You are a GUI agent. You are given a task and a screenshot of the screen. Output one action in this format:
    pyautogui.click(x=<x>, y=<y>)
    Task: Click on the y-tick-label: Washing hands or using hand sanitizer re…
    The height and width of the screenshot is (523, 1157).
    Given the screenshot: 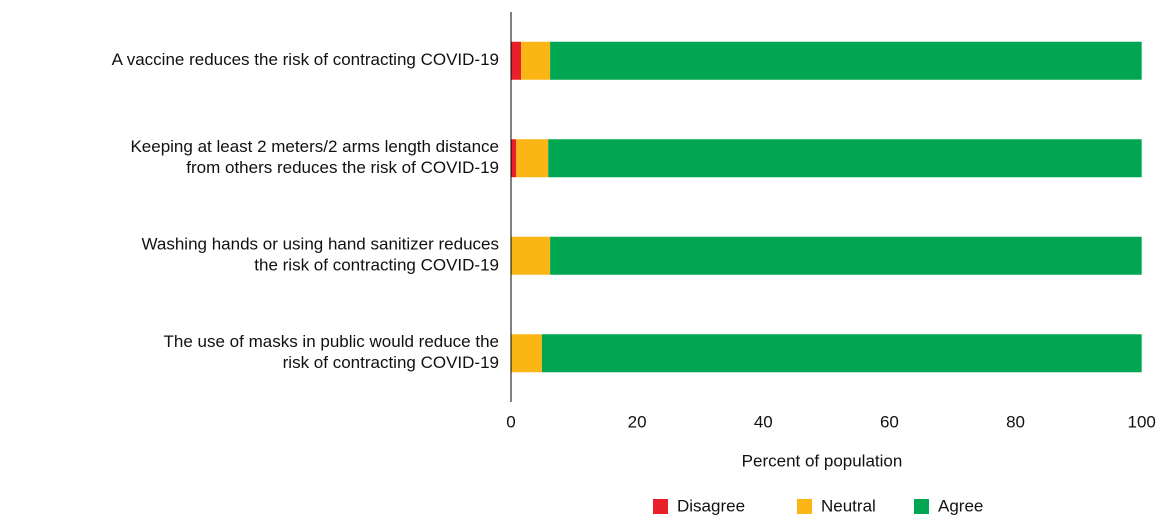 What is the action you would take?
    pyautogui.click(x=320, y=244)
    